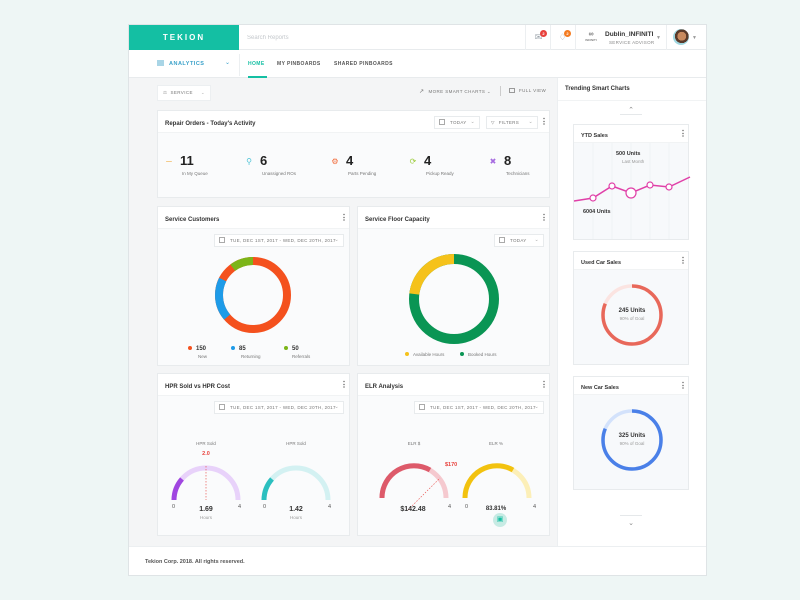 This screenshot has height=600, width=800. I want to click on filters-label: FILTERS, so click(509, 122).